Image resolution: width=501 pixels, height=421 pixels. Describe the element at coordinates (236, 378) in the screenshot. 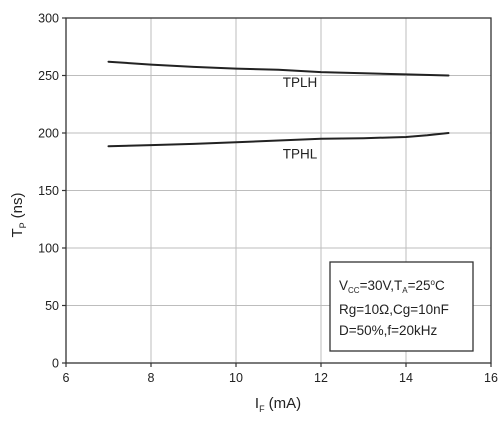

I see `x-tick-label: 10` at that location.